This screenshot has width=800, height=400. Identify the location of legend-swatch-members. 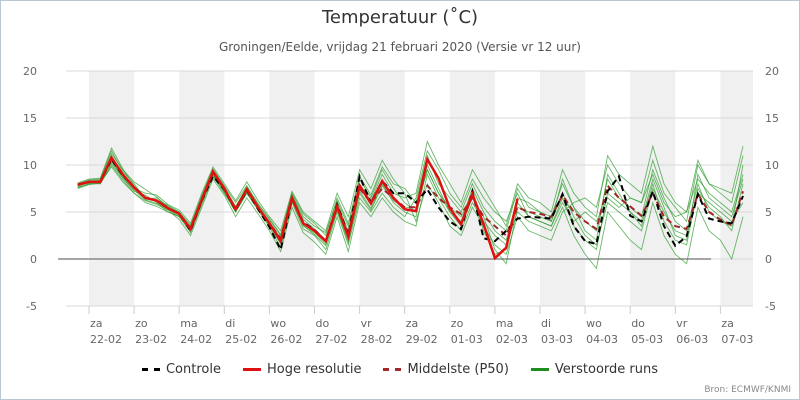
(539, 369).